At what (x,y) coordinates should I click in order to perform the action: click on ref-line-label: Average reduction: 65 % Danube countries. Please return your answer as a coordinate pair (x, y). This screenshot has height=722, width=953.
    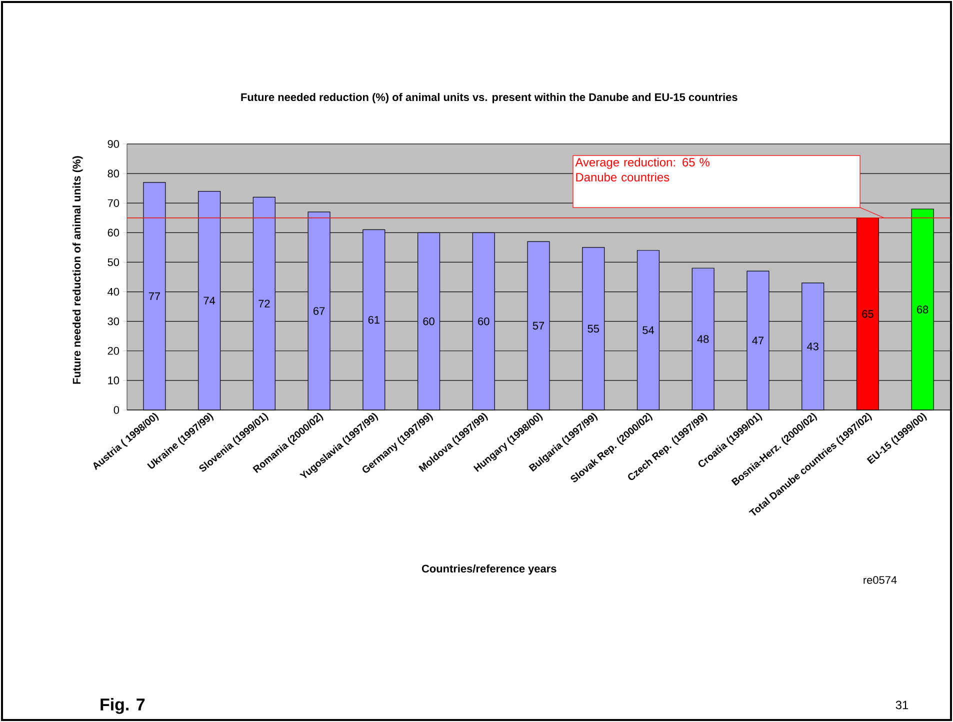
    Looking at the image, I should click on (642, 170).